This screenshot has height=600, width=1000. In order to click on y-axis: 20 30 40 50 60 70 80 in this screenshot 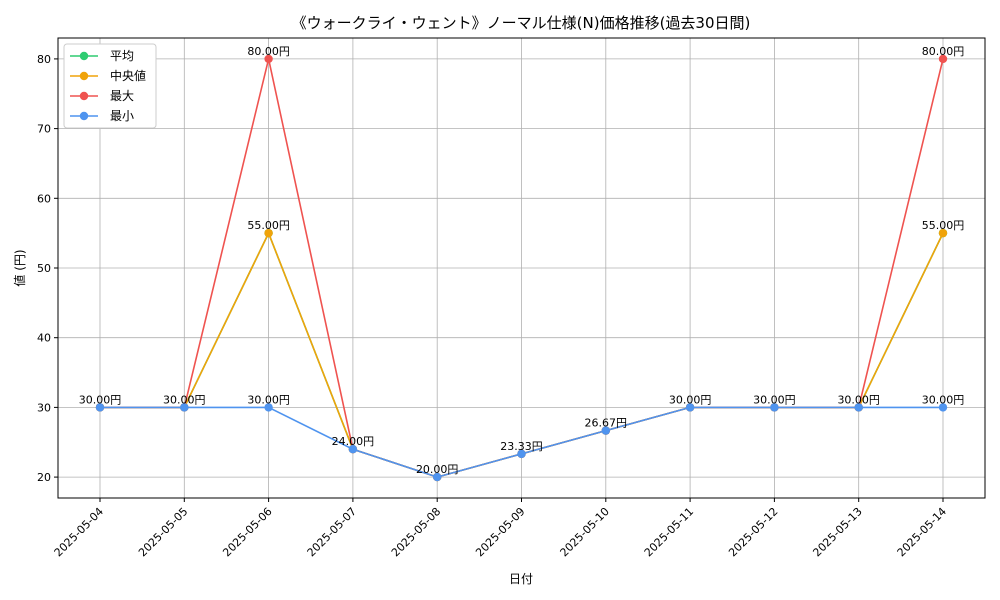, I will do `click(47, 268)`.